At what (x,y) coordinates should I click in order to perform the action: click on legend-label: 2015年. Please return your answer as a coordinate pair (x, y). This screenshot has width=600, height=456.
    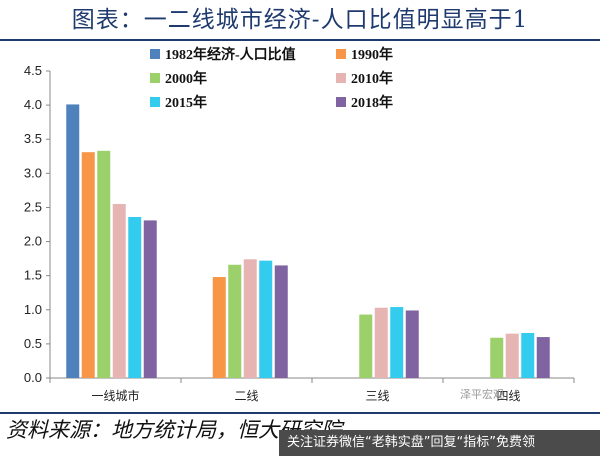
    Looking at the image, I should click on (186, 102).